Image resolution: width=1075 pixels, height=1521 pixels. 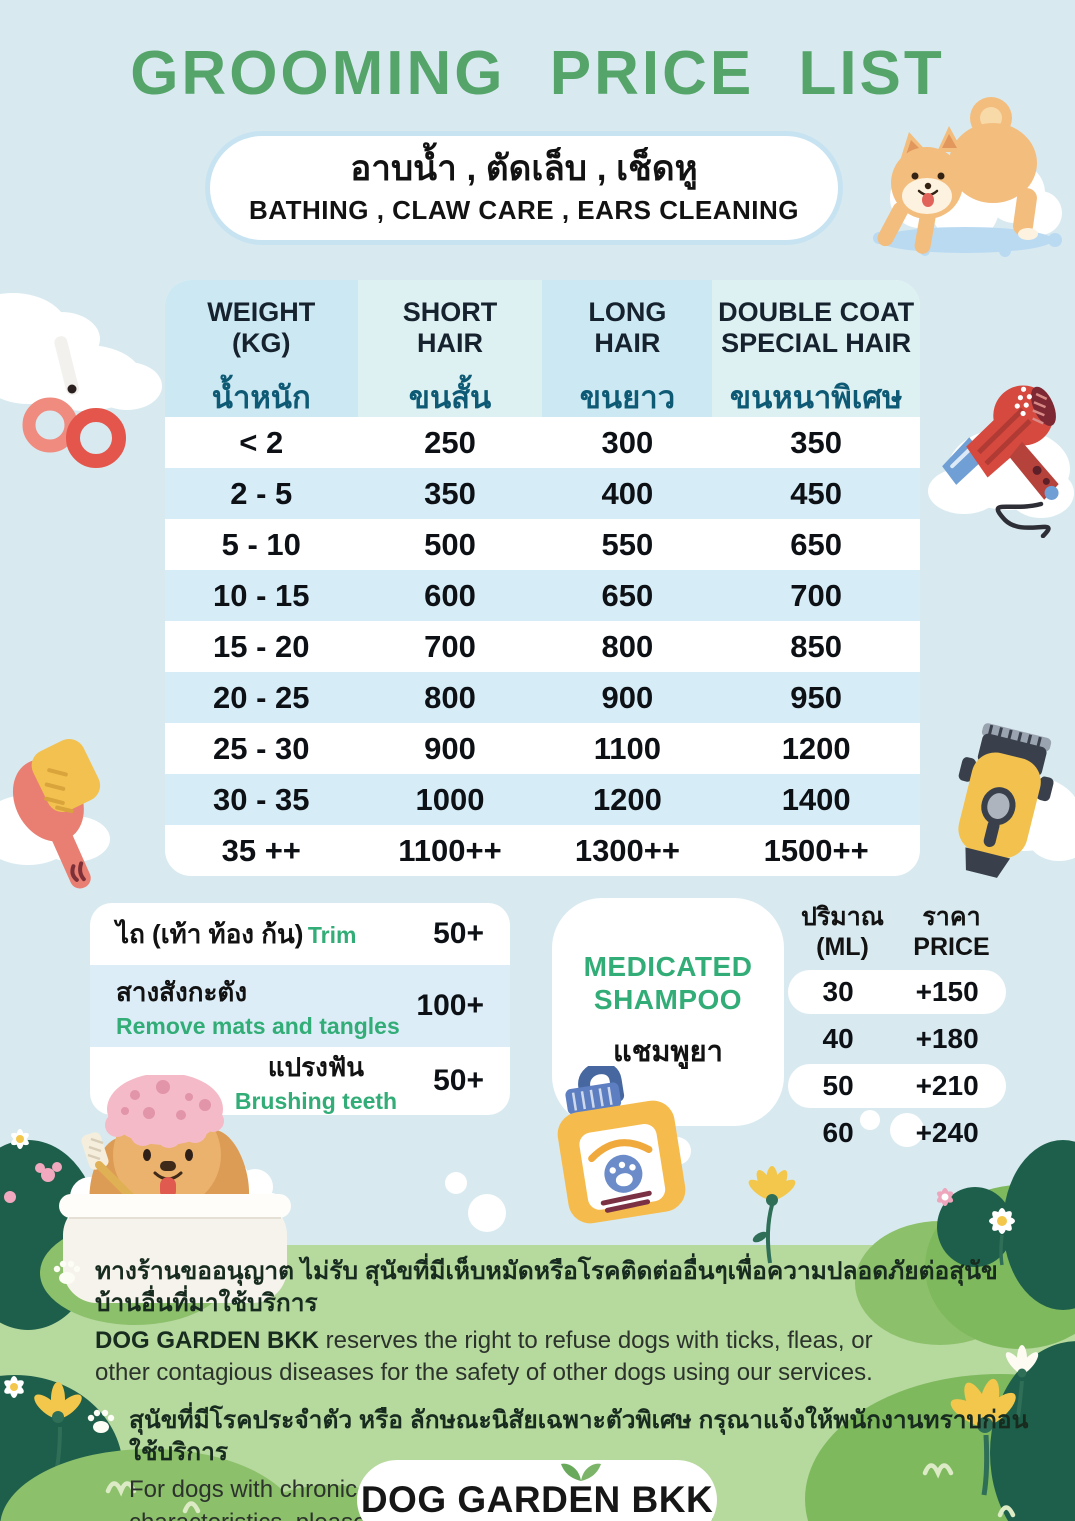 What do you see at coordinates (450, 1005) in the screenshot?
I see `service-price: 100+` at bounding box center [450, 1005].